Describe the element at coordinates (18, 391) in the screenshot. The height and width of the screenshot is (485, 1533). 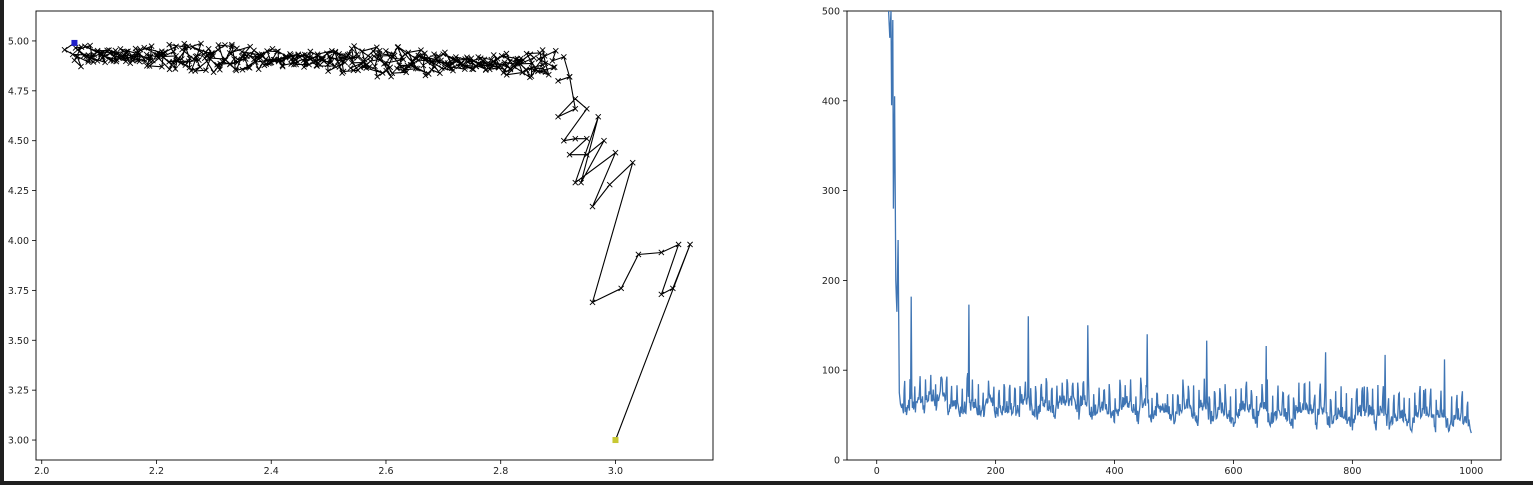
I see `y-tick-label: 3.25` at that location.